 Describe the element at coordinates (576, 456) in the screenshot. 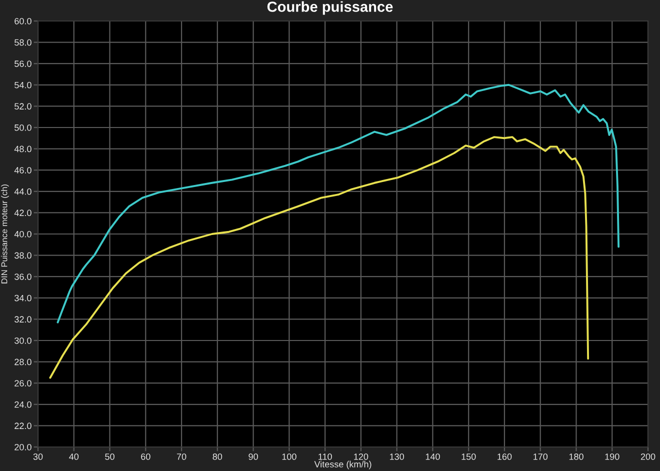

I see `x-tick-label: 180` at that location.